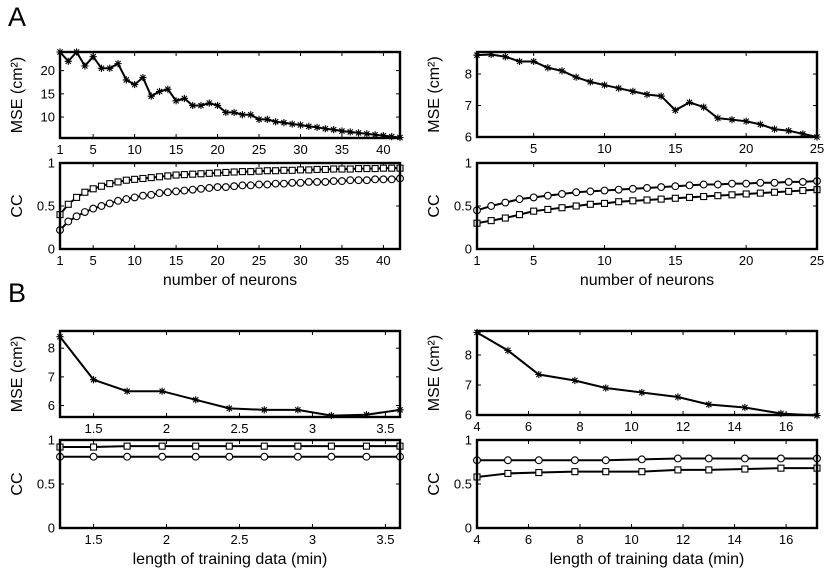 This screenshot has height=575, width=825. What do you see at coordinates (17, 293) in the screenshot?
I see `panel-label-b: B` at bounding box center [17, 293].